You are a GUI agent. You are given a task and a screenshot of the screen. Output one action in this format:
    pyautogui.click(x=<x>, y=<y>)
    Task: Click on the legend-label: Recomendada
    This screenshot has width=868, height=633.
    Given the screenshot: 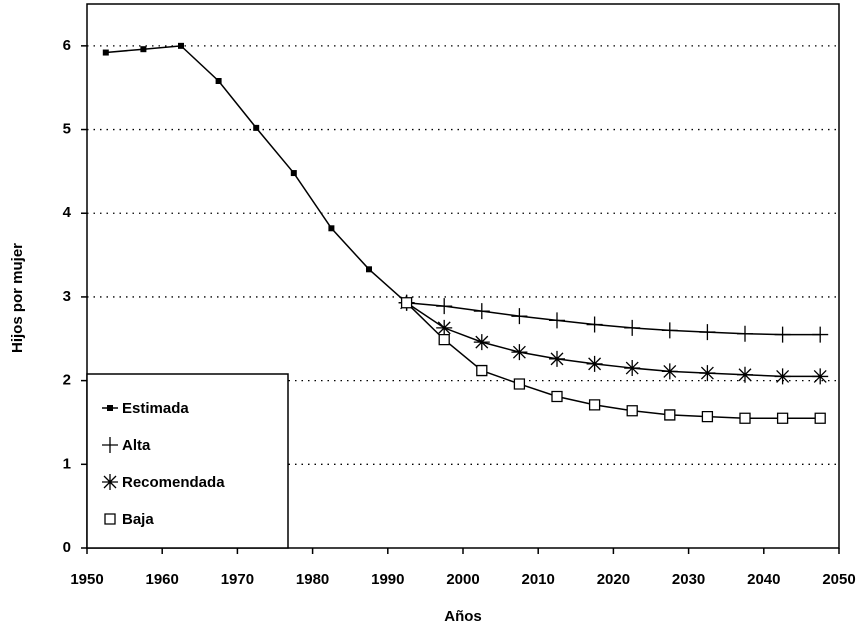 What is the action you would take?
    pyautogui.click(x=173, y=482)
    